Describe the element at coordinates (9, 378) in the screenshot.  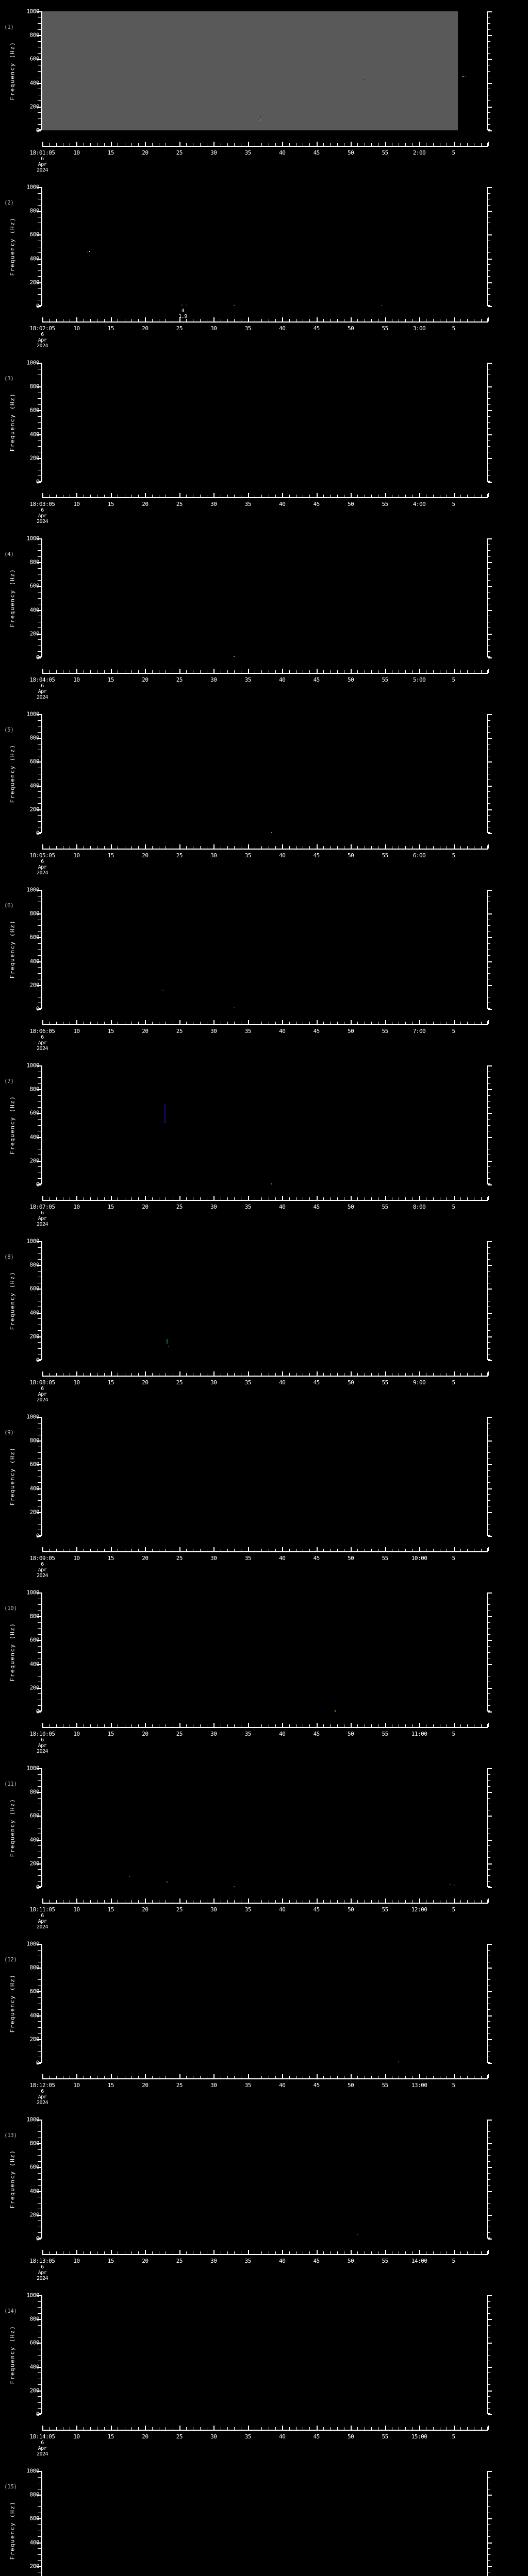
I see `panel-number-label: (3)` at that location.